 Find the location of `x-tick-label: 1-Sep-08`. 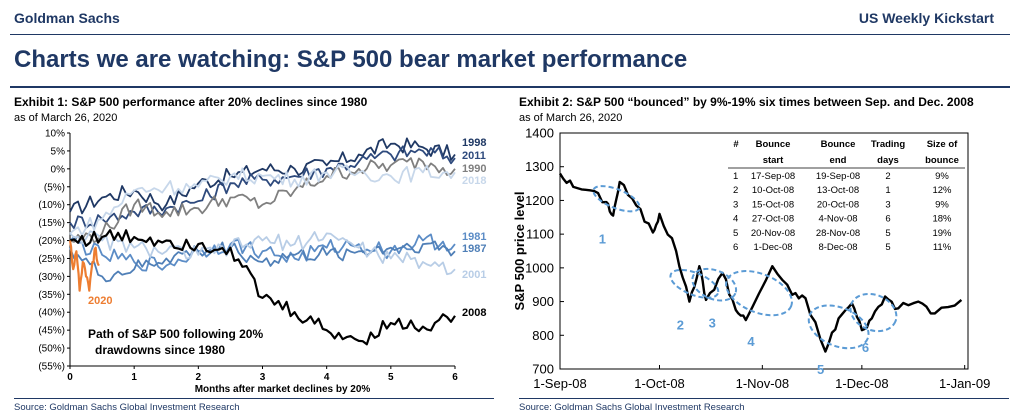

x-tick-label: 1-Sep-08 is located at coordinates (559, 383).